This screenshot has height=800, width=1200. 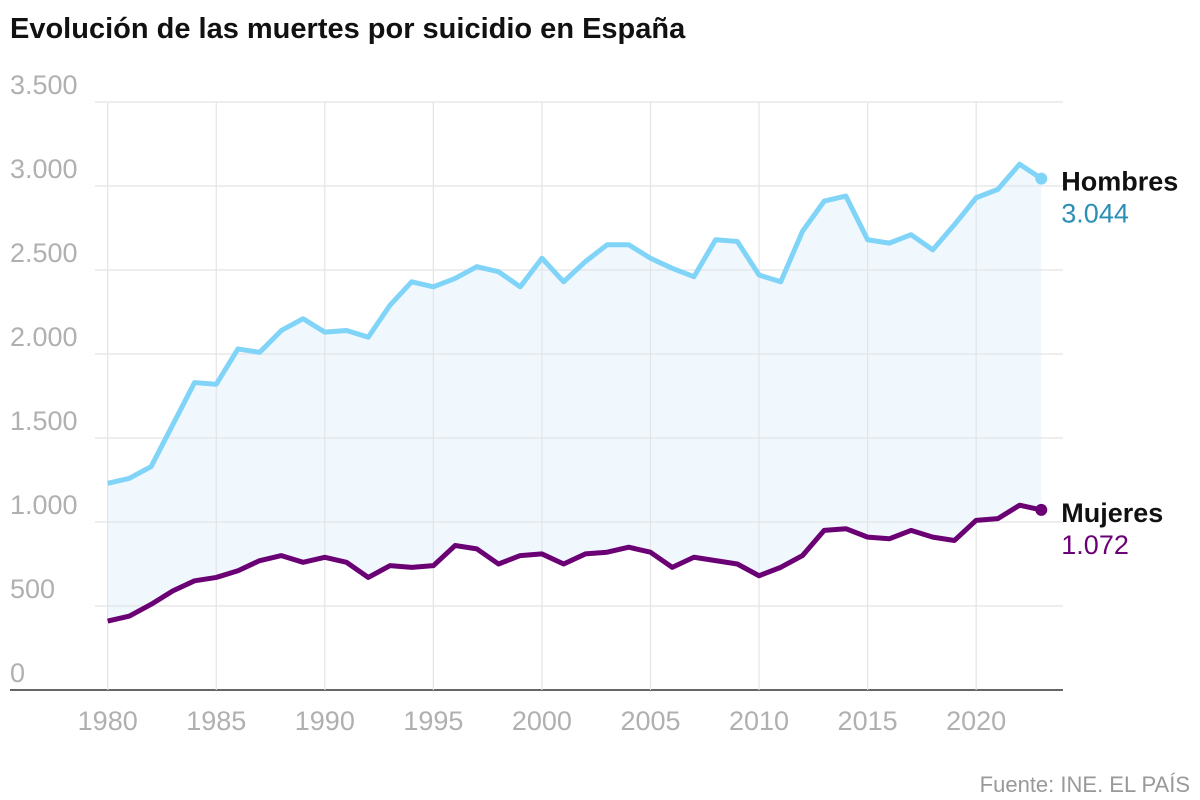 I want to click on y-tick-label: 500, so click(x=32, y=589).